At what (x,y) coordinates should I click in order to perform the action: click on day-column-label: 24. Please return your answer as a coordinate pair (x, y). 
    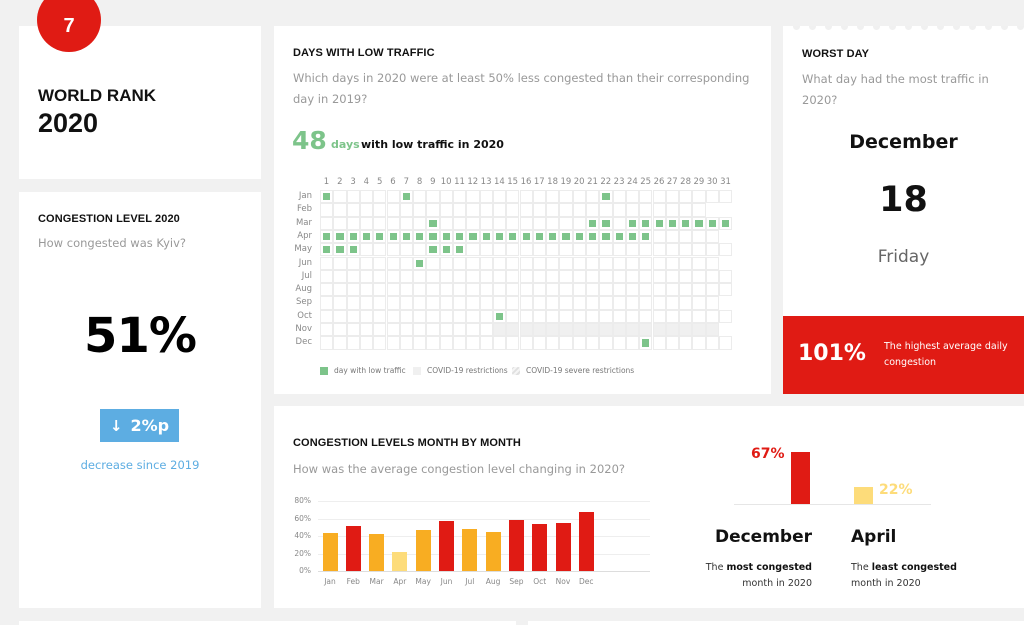
    Looking at the image, I should click on (632, 182).